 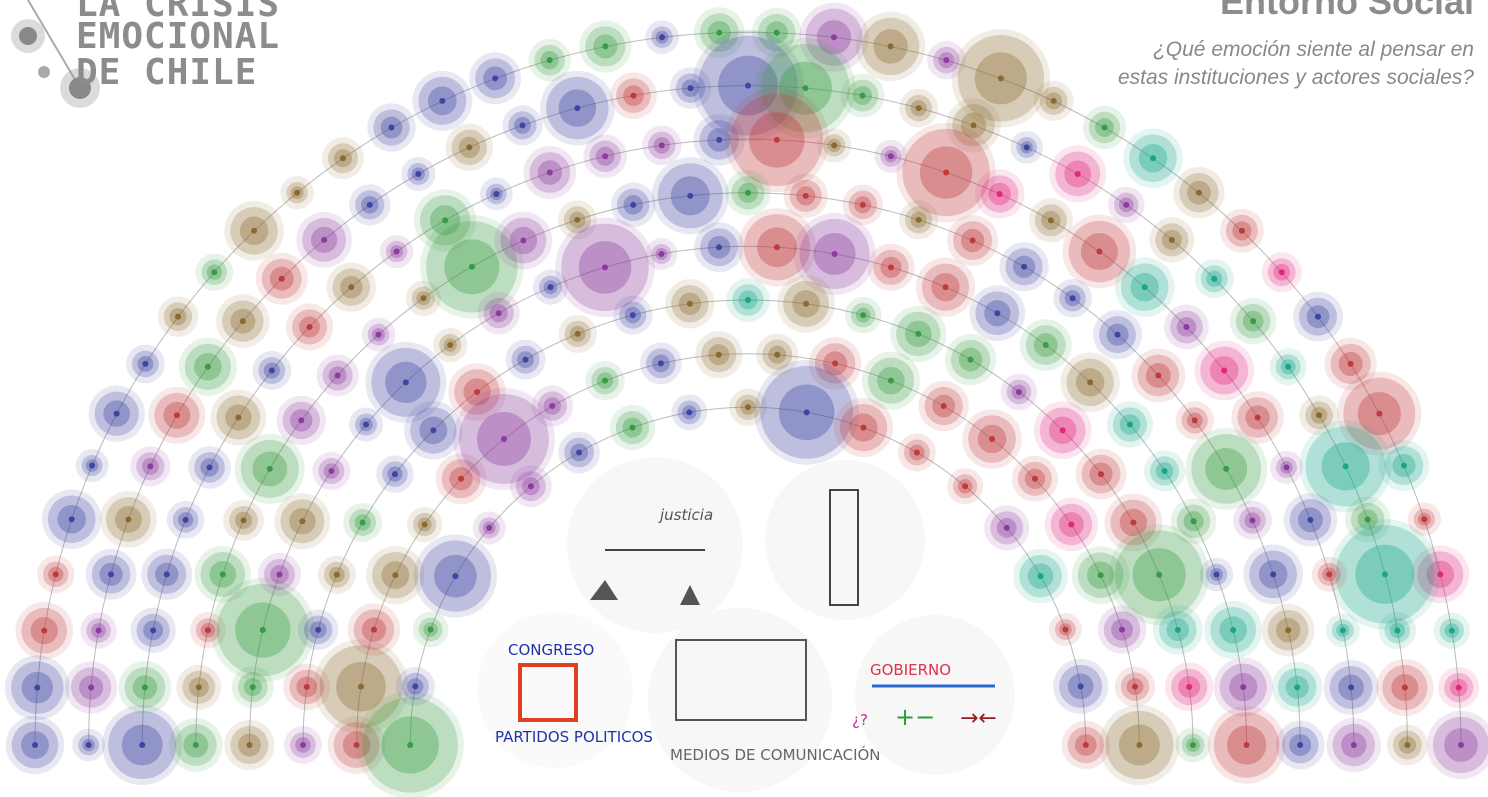 I want to click on sketch-symbol: →←, so click(x=978, y=718).